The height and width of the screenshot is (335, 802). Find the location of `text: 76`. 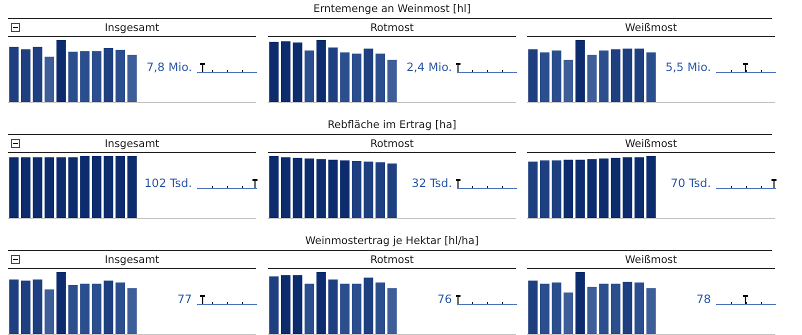

text: 76 is located at coordinates (444, 299).